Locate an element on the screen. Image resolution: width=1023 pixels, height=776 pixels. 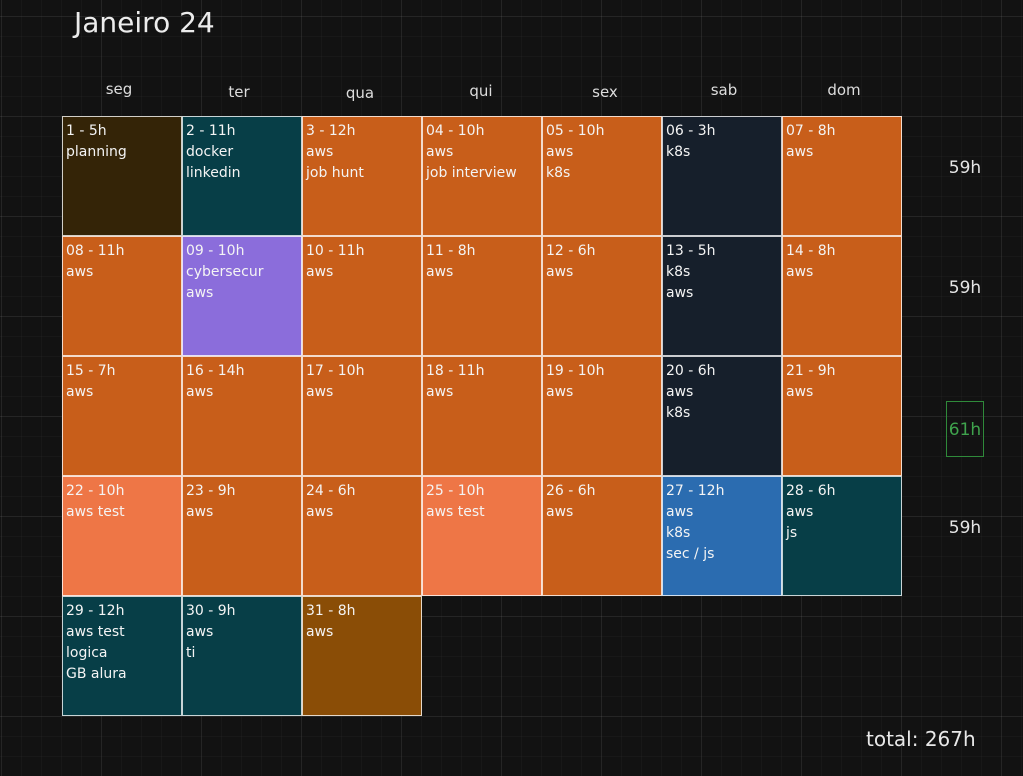
day-activity: GB alura is located at coordinates (96, 674).